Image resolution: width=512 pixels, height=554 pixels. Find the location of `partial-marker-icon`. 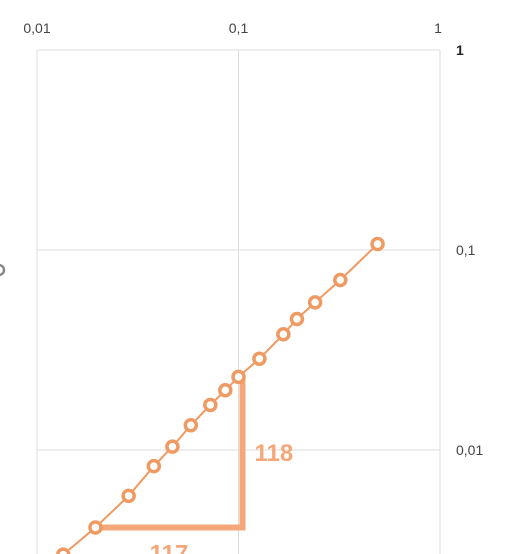

partial-marker-icon is located at coordinates (3, 270).